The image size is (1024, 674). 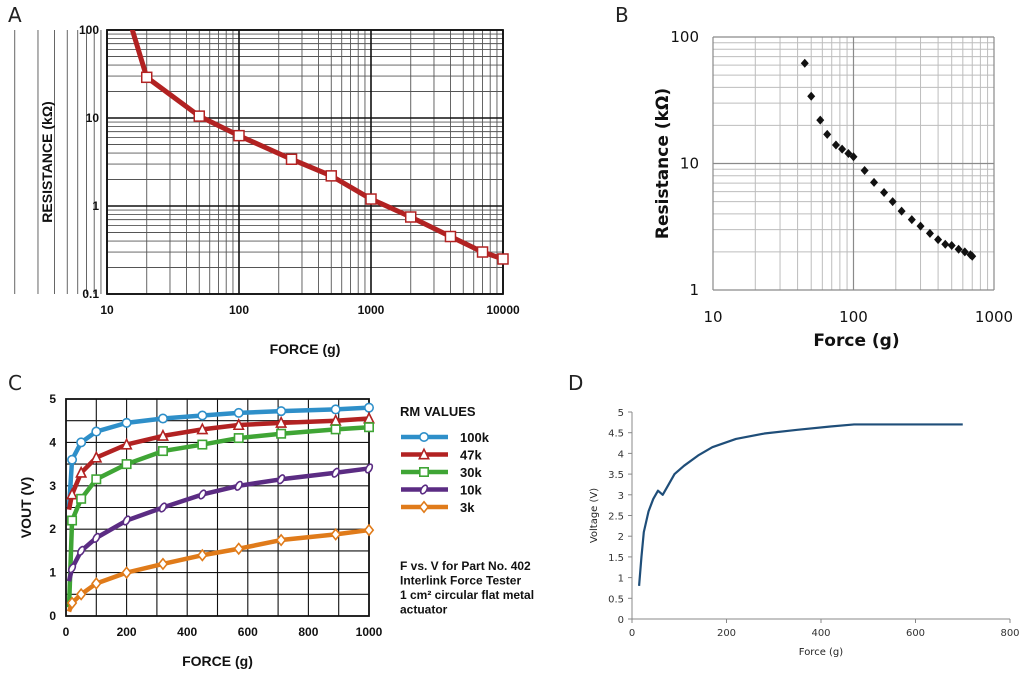 What do you see at coordinates (15, 15) in the screenshot?
I see `panel-a-label: A` at bounding box center [15, 15].